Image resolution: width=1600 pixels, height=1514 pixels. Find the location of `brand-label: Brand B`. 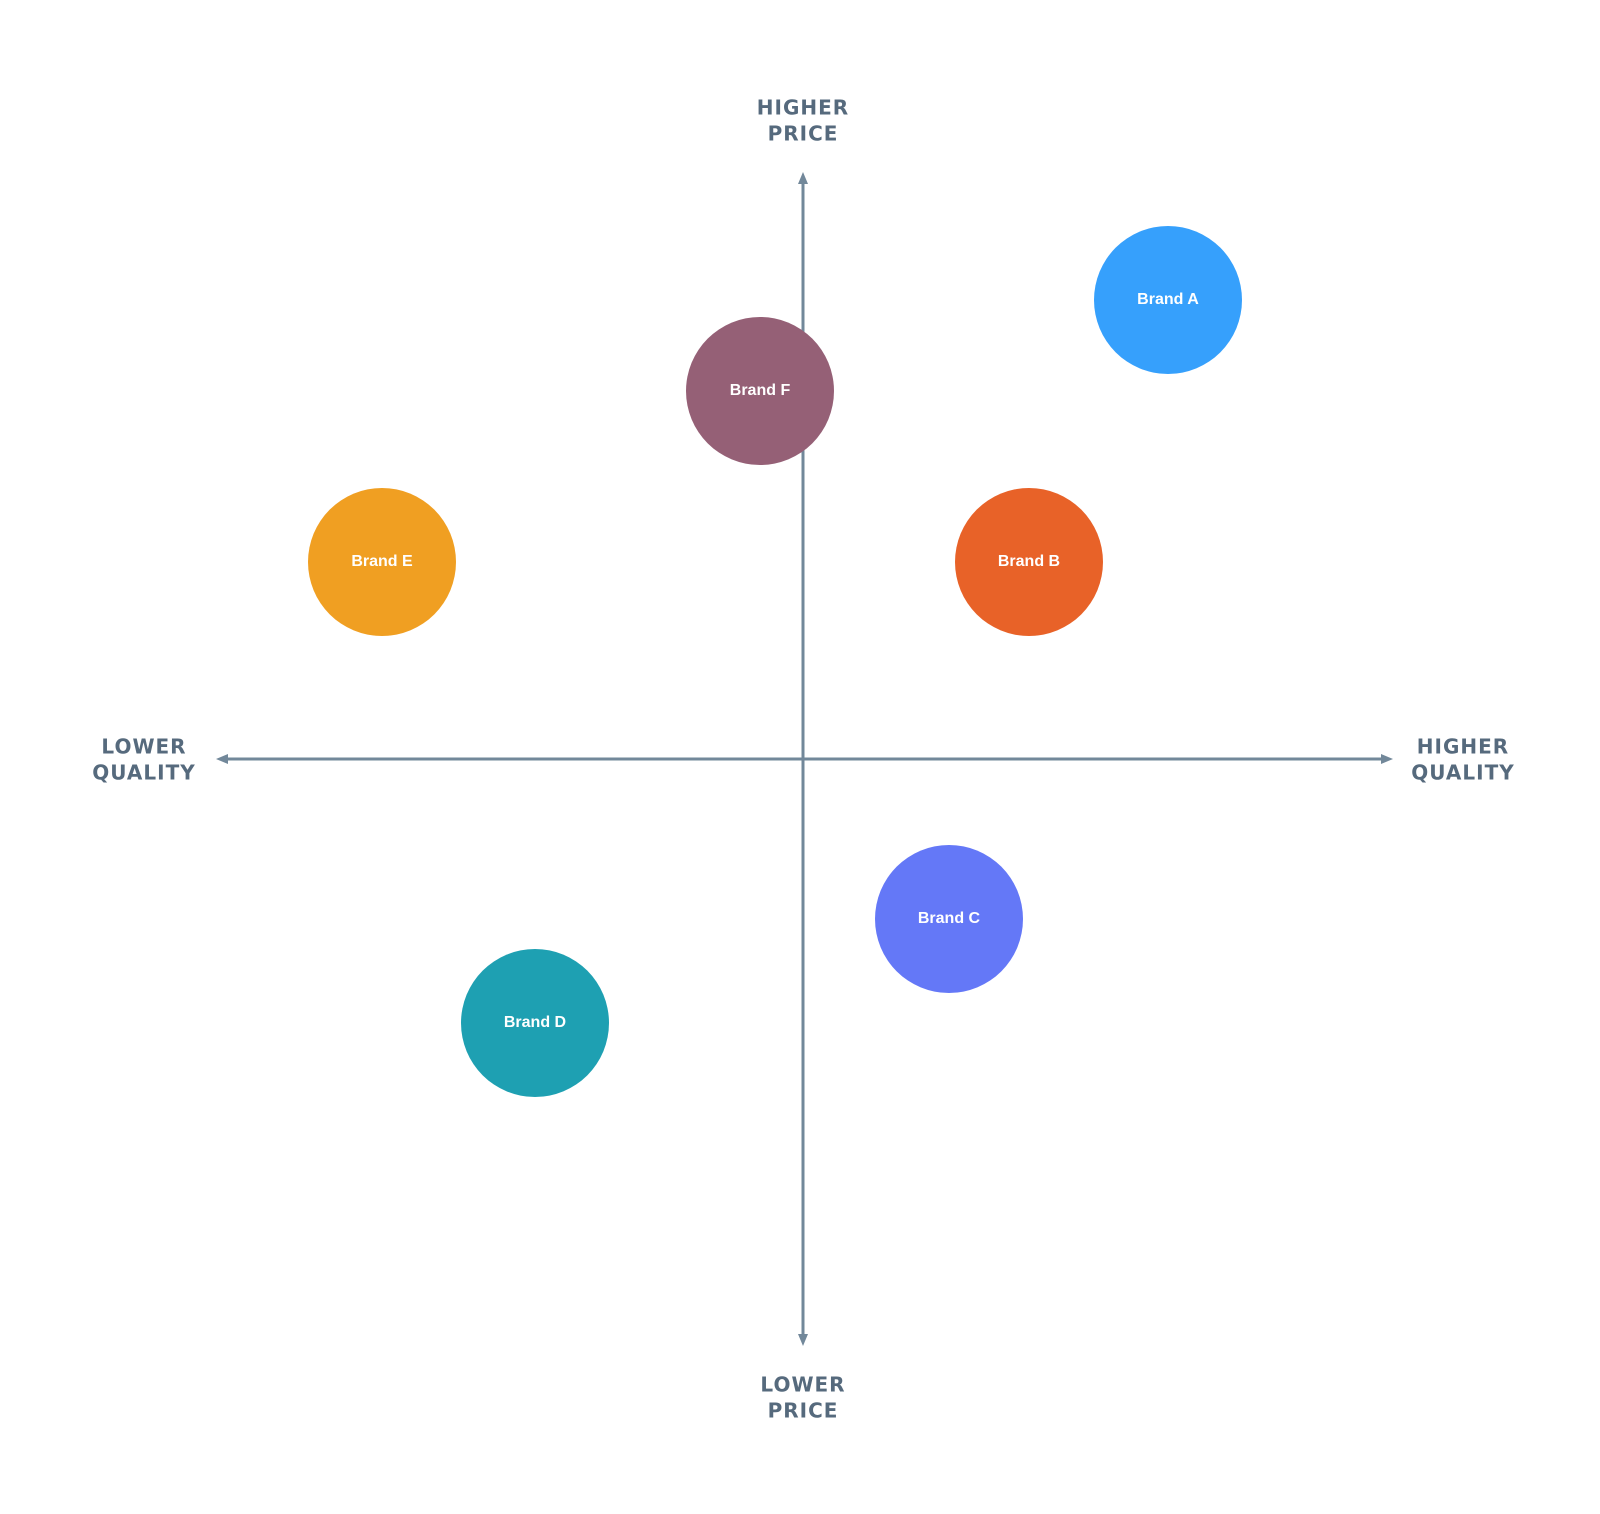

brand-label: Brand B is located at coordinates (1029, 561).